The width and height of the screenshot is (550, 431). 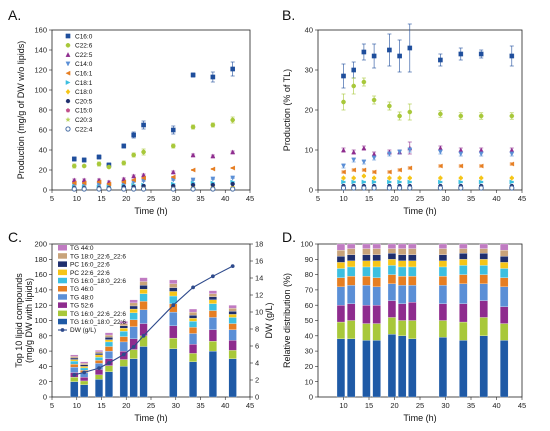 I want to click on y2-tick-label: 10, so click(x=259, y=312).